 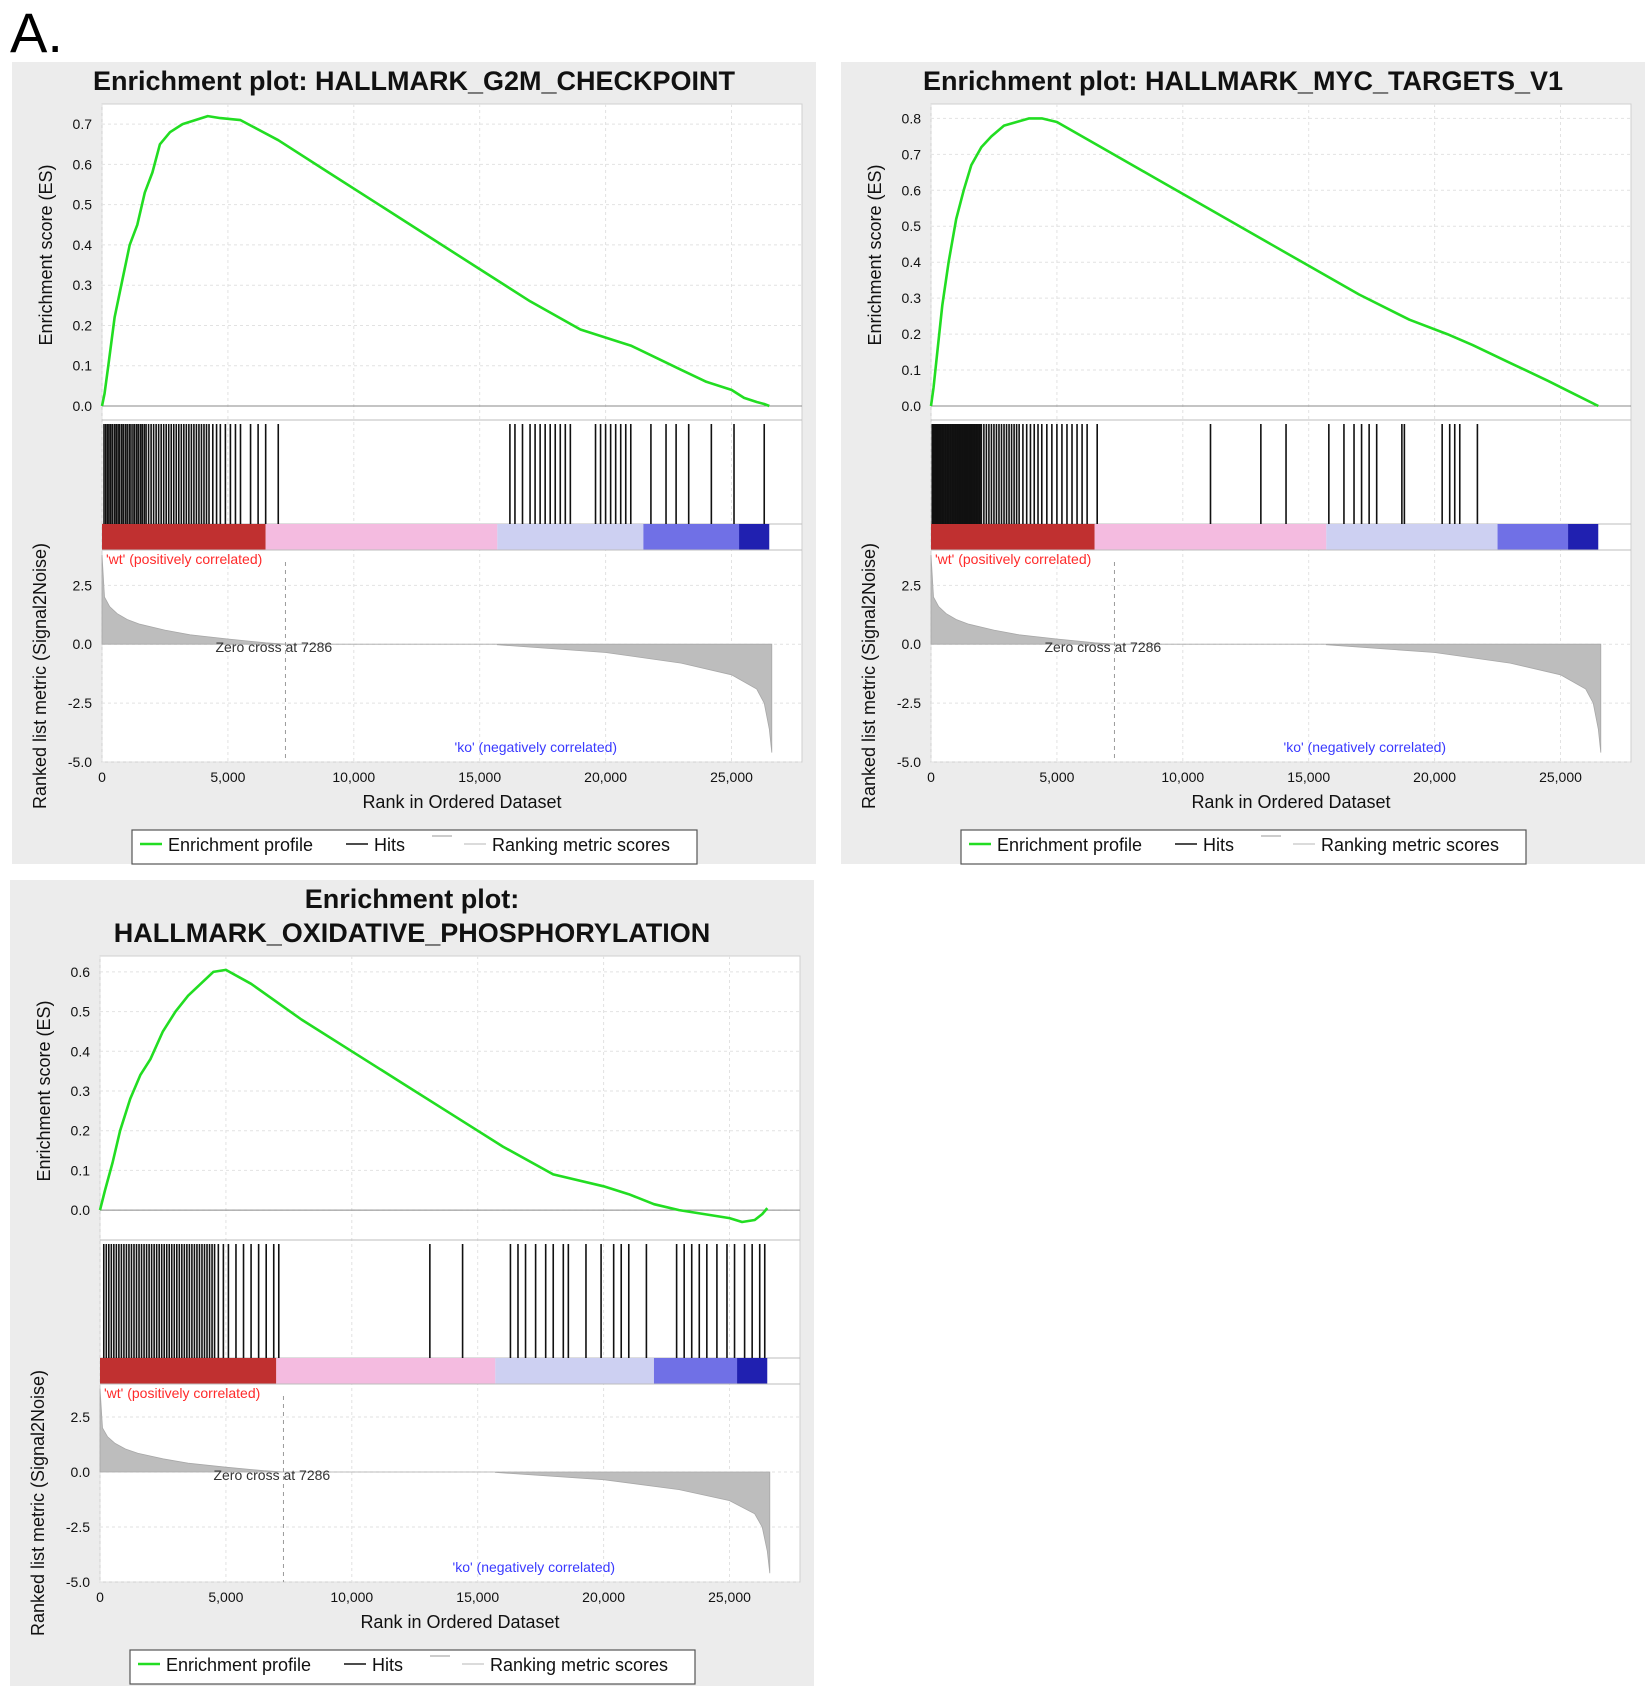 I want to click on chart-title: Enrichment plot: HALLMARK_G2M_CHECKPOINT, so click(x=414, y=81).